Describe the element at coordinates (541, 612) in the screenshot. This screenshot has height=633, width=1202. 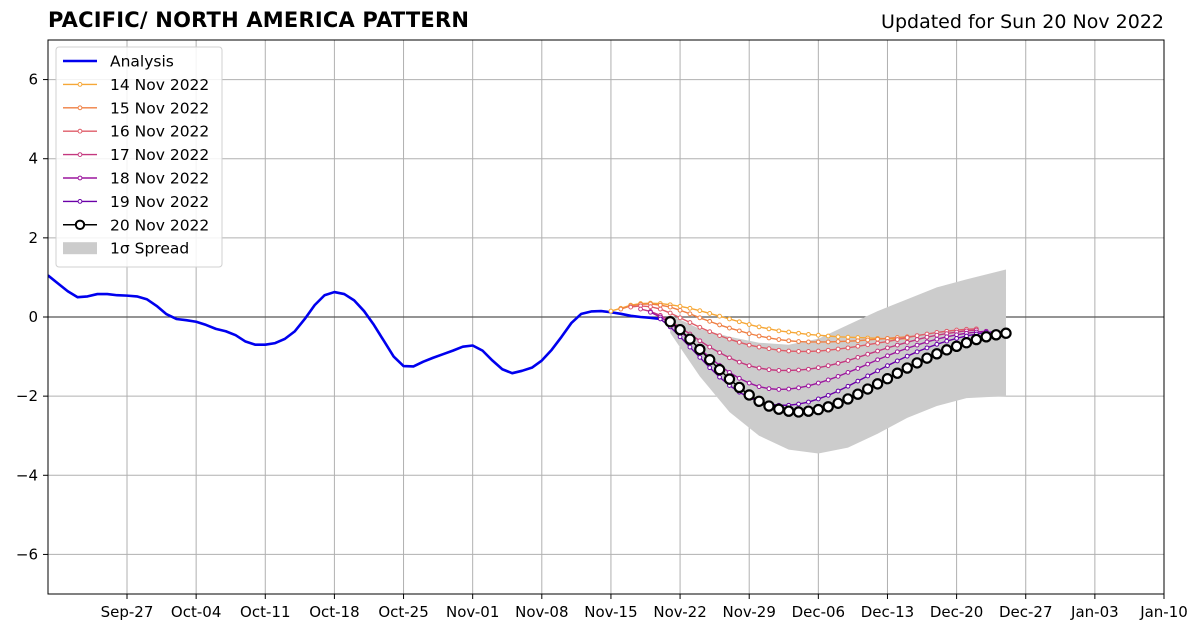
I see `x-tick-label: Nov-08` at that location.